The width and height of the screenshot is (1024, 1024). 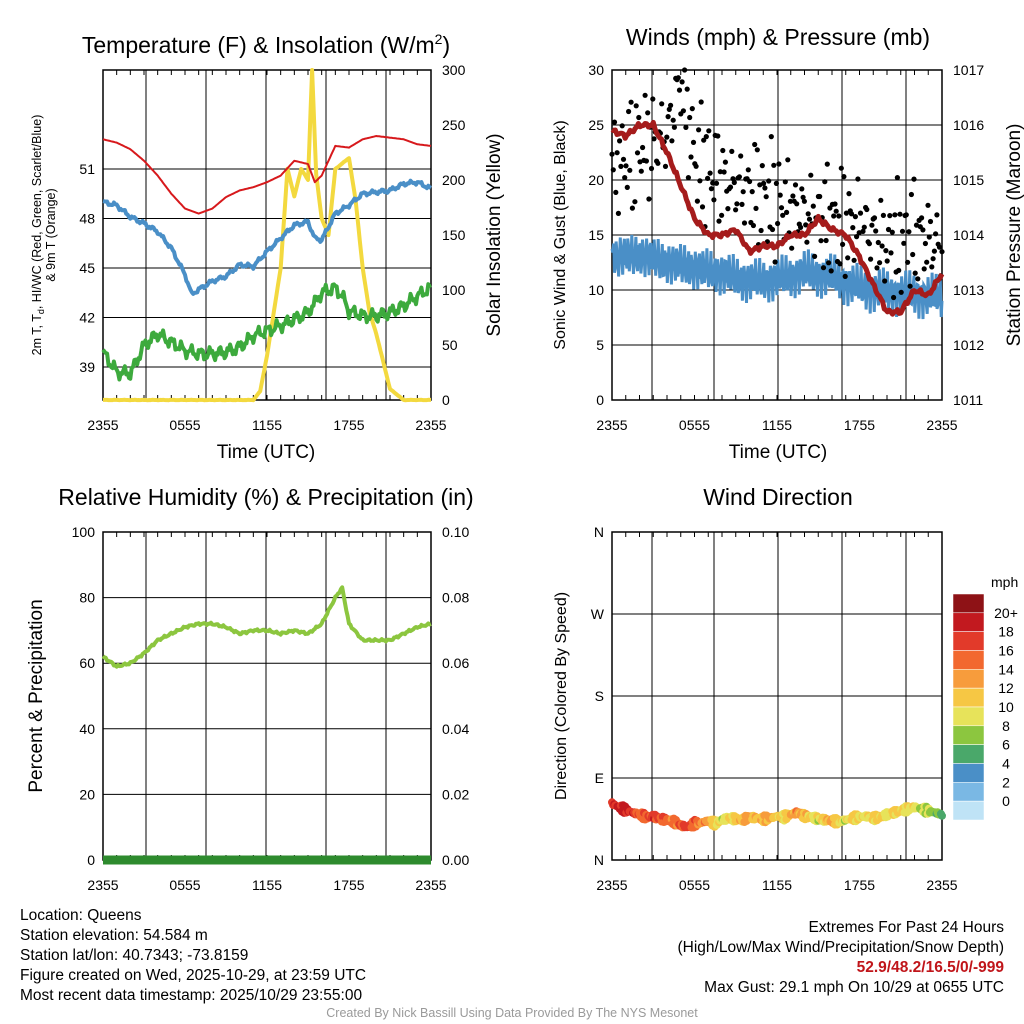 I want to click on temperature-x-axis-label: Time (UTC), so click(x=266, y=452).